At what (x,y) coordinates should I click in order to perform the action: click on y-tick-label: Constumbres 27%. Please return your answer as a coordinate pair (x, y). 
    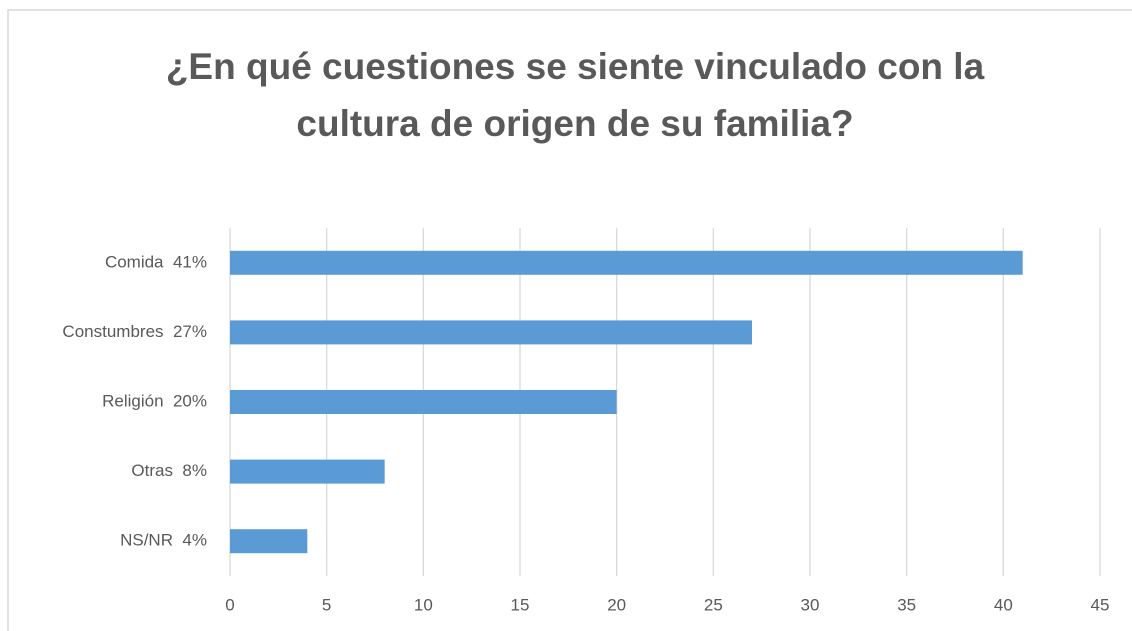
    Looking at the image, I should click on (134, 331).